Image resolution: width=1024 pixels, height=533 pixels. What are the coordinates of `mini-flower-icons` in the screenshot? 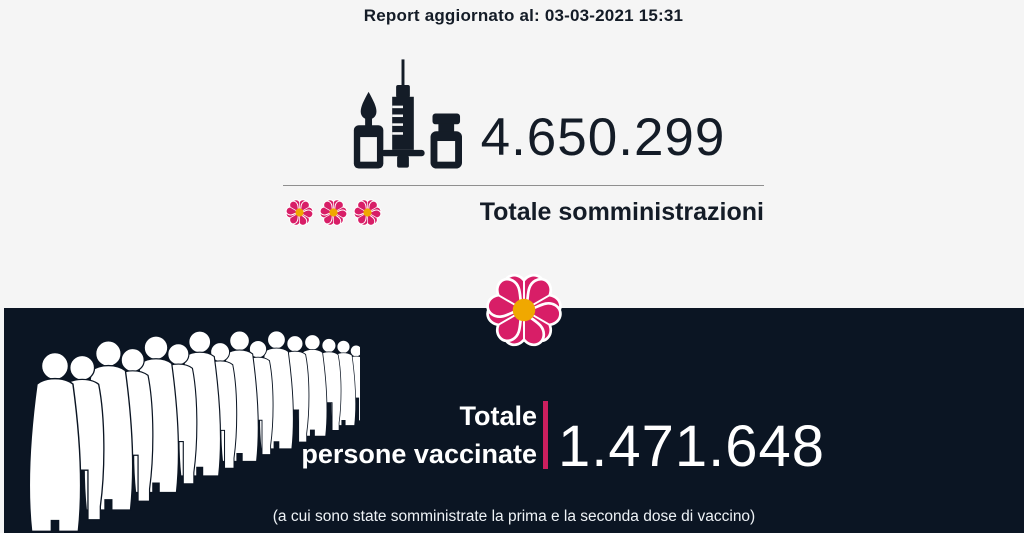 It's located at (333, 212).